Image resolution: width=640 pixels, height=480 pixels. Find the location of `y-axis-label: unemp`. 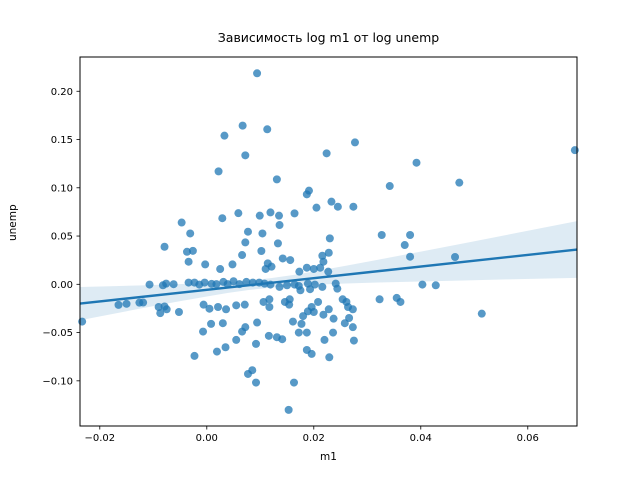

y-axis-label: unemp is located at coordinates (13, 222).